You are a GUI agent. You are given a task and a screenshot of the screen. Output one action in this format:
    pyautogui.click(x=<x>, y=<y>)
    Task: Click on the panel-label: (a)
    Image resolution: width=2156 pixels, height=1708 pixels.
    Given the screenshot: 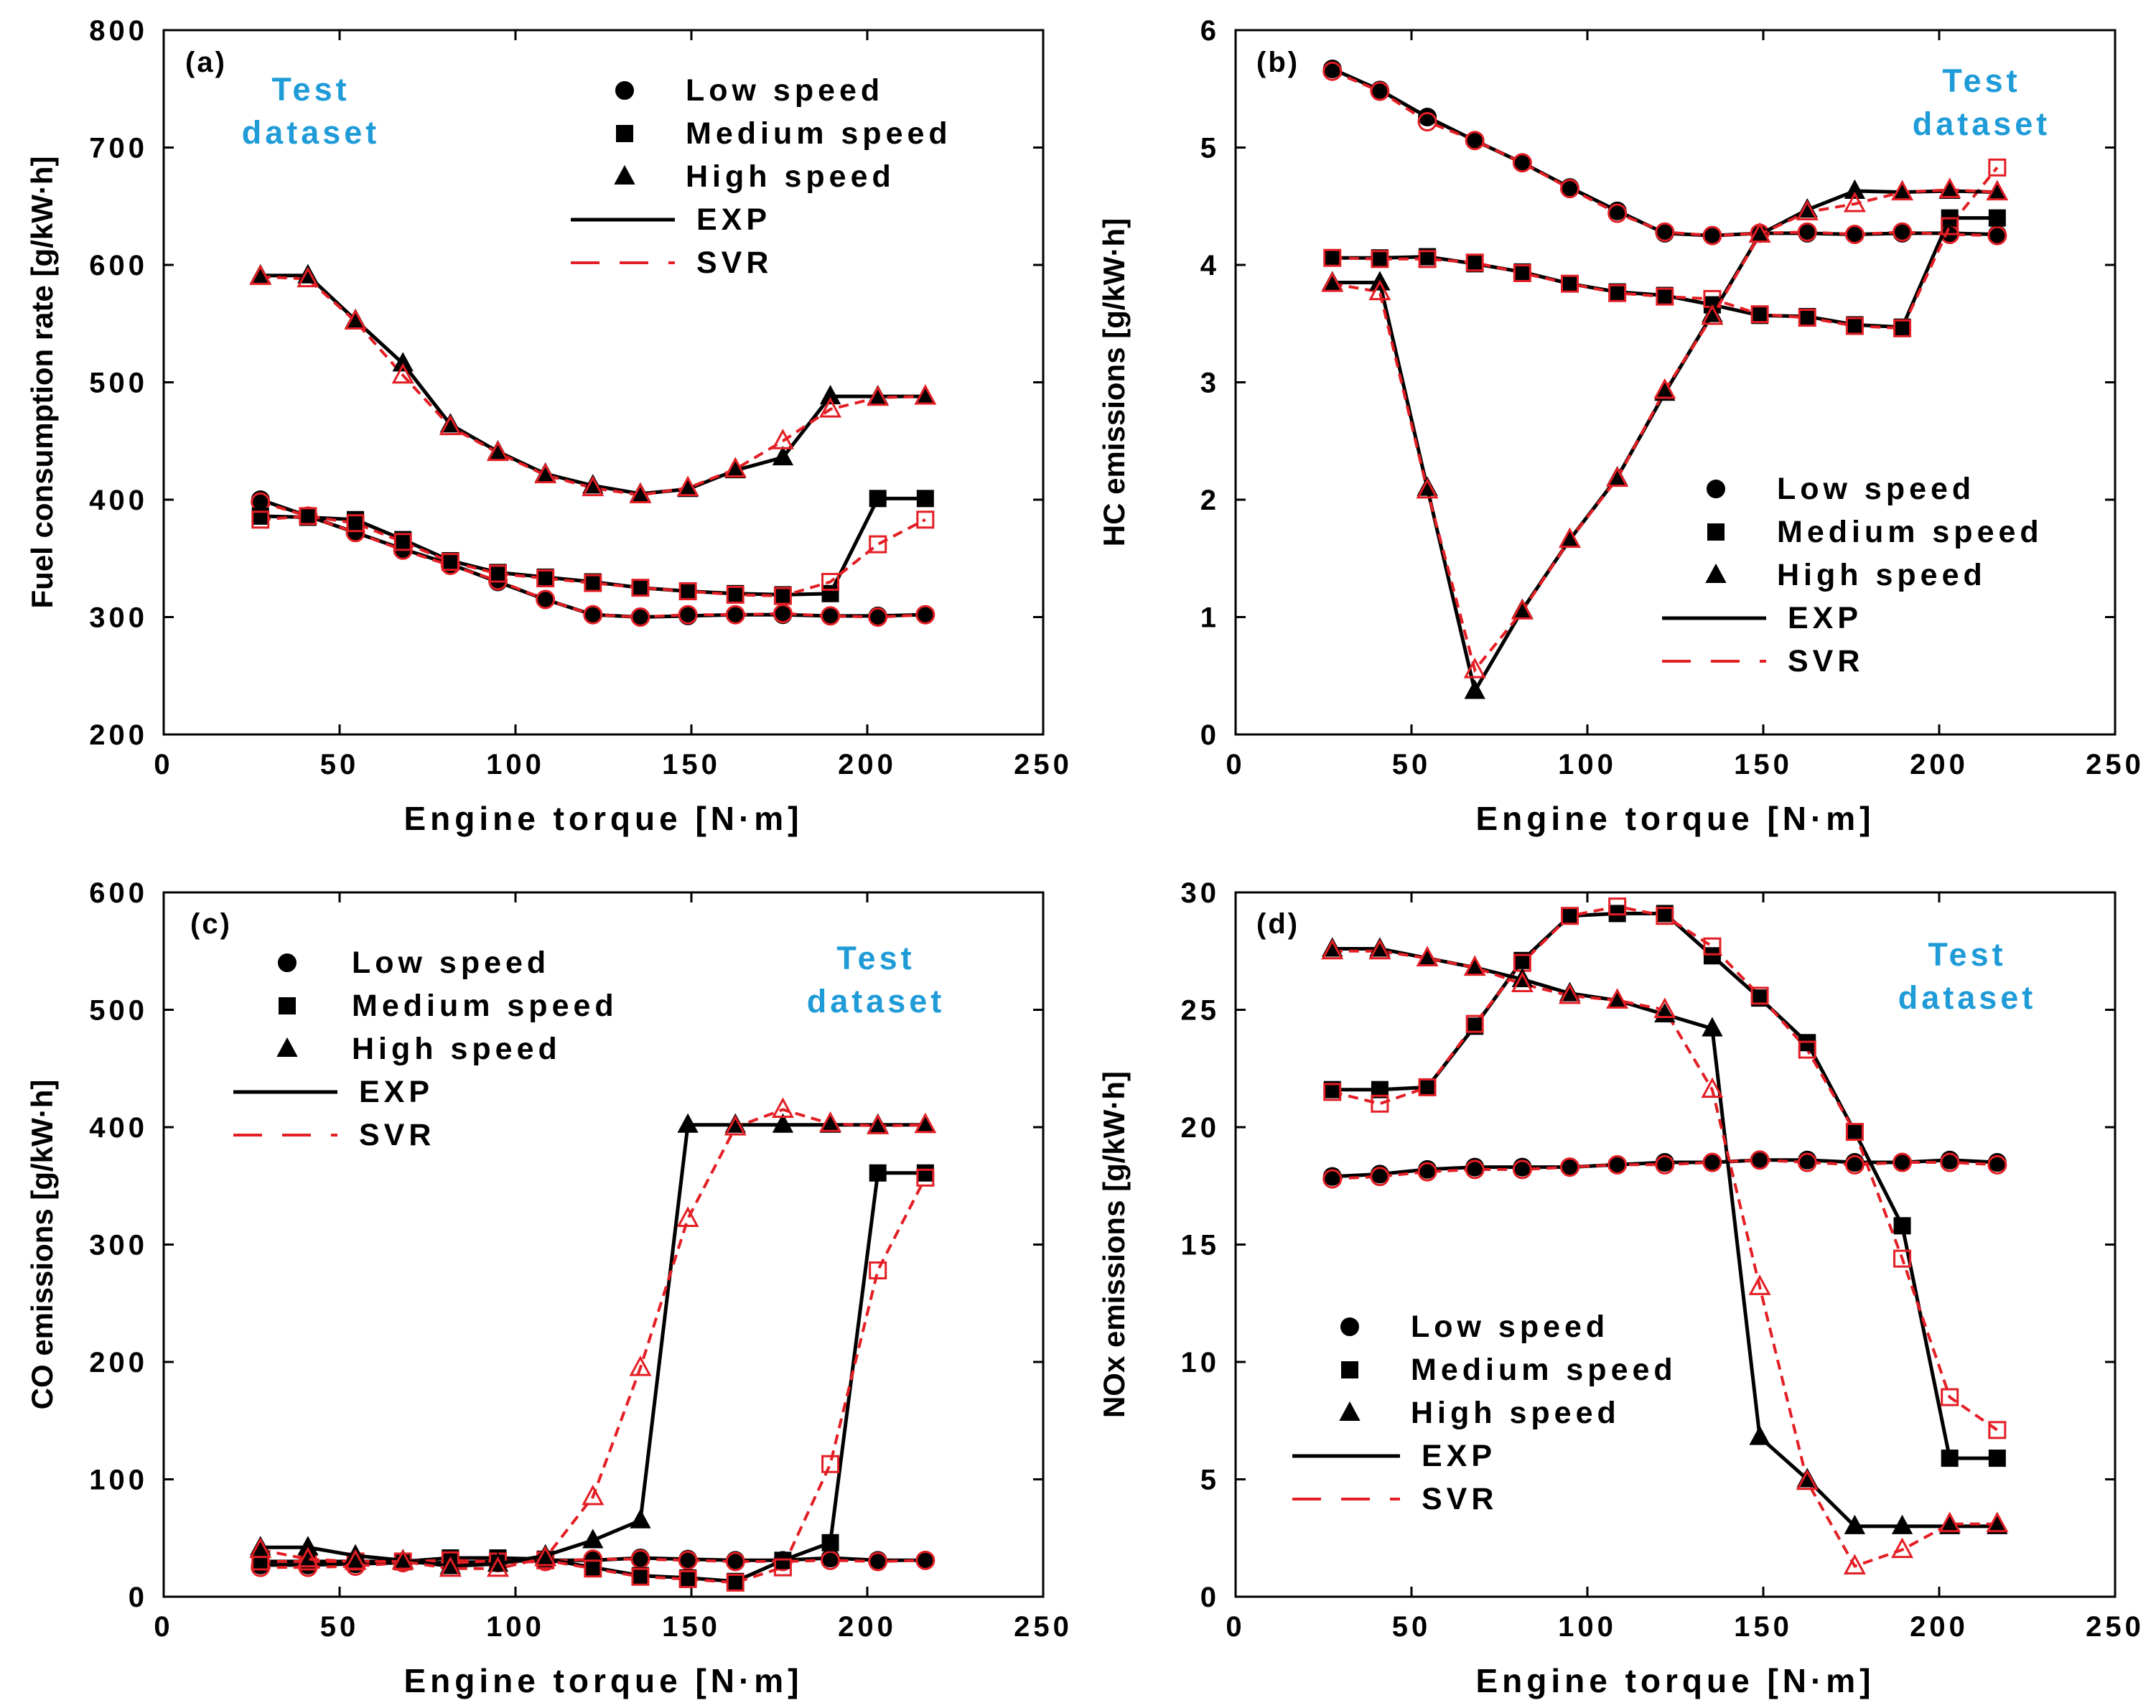 What is the action you would take?
    pyautogui.click(x=206, y=62)
    